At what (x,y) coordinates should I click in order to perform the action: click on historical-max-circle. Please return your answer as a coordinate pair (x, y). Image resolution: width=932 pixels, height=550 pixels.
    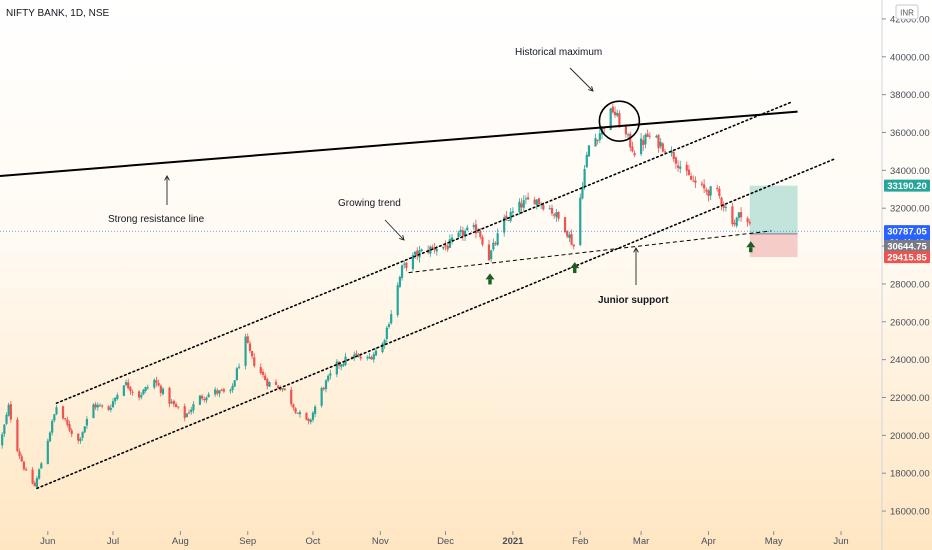
    Looking at the image, I should click on (619, 121).